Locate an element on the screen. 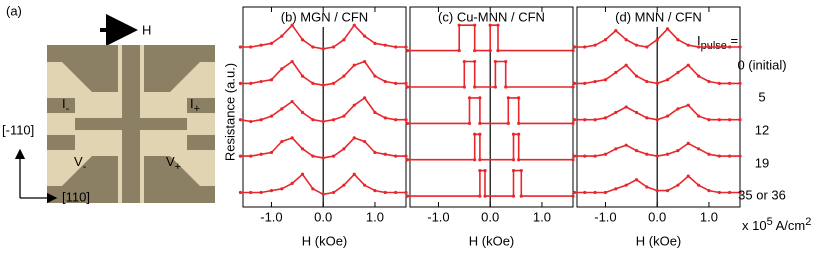 Image resolution: width=830 pixels, height=256 pixels. x-tick-label: 0.0 is located at coordinates (323, 216).